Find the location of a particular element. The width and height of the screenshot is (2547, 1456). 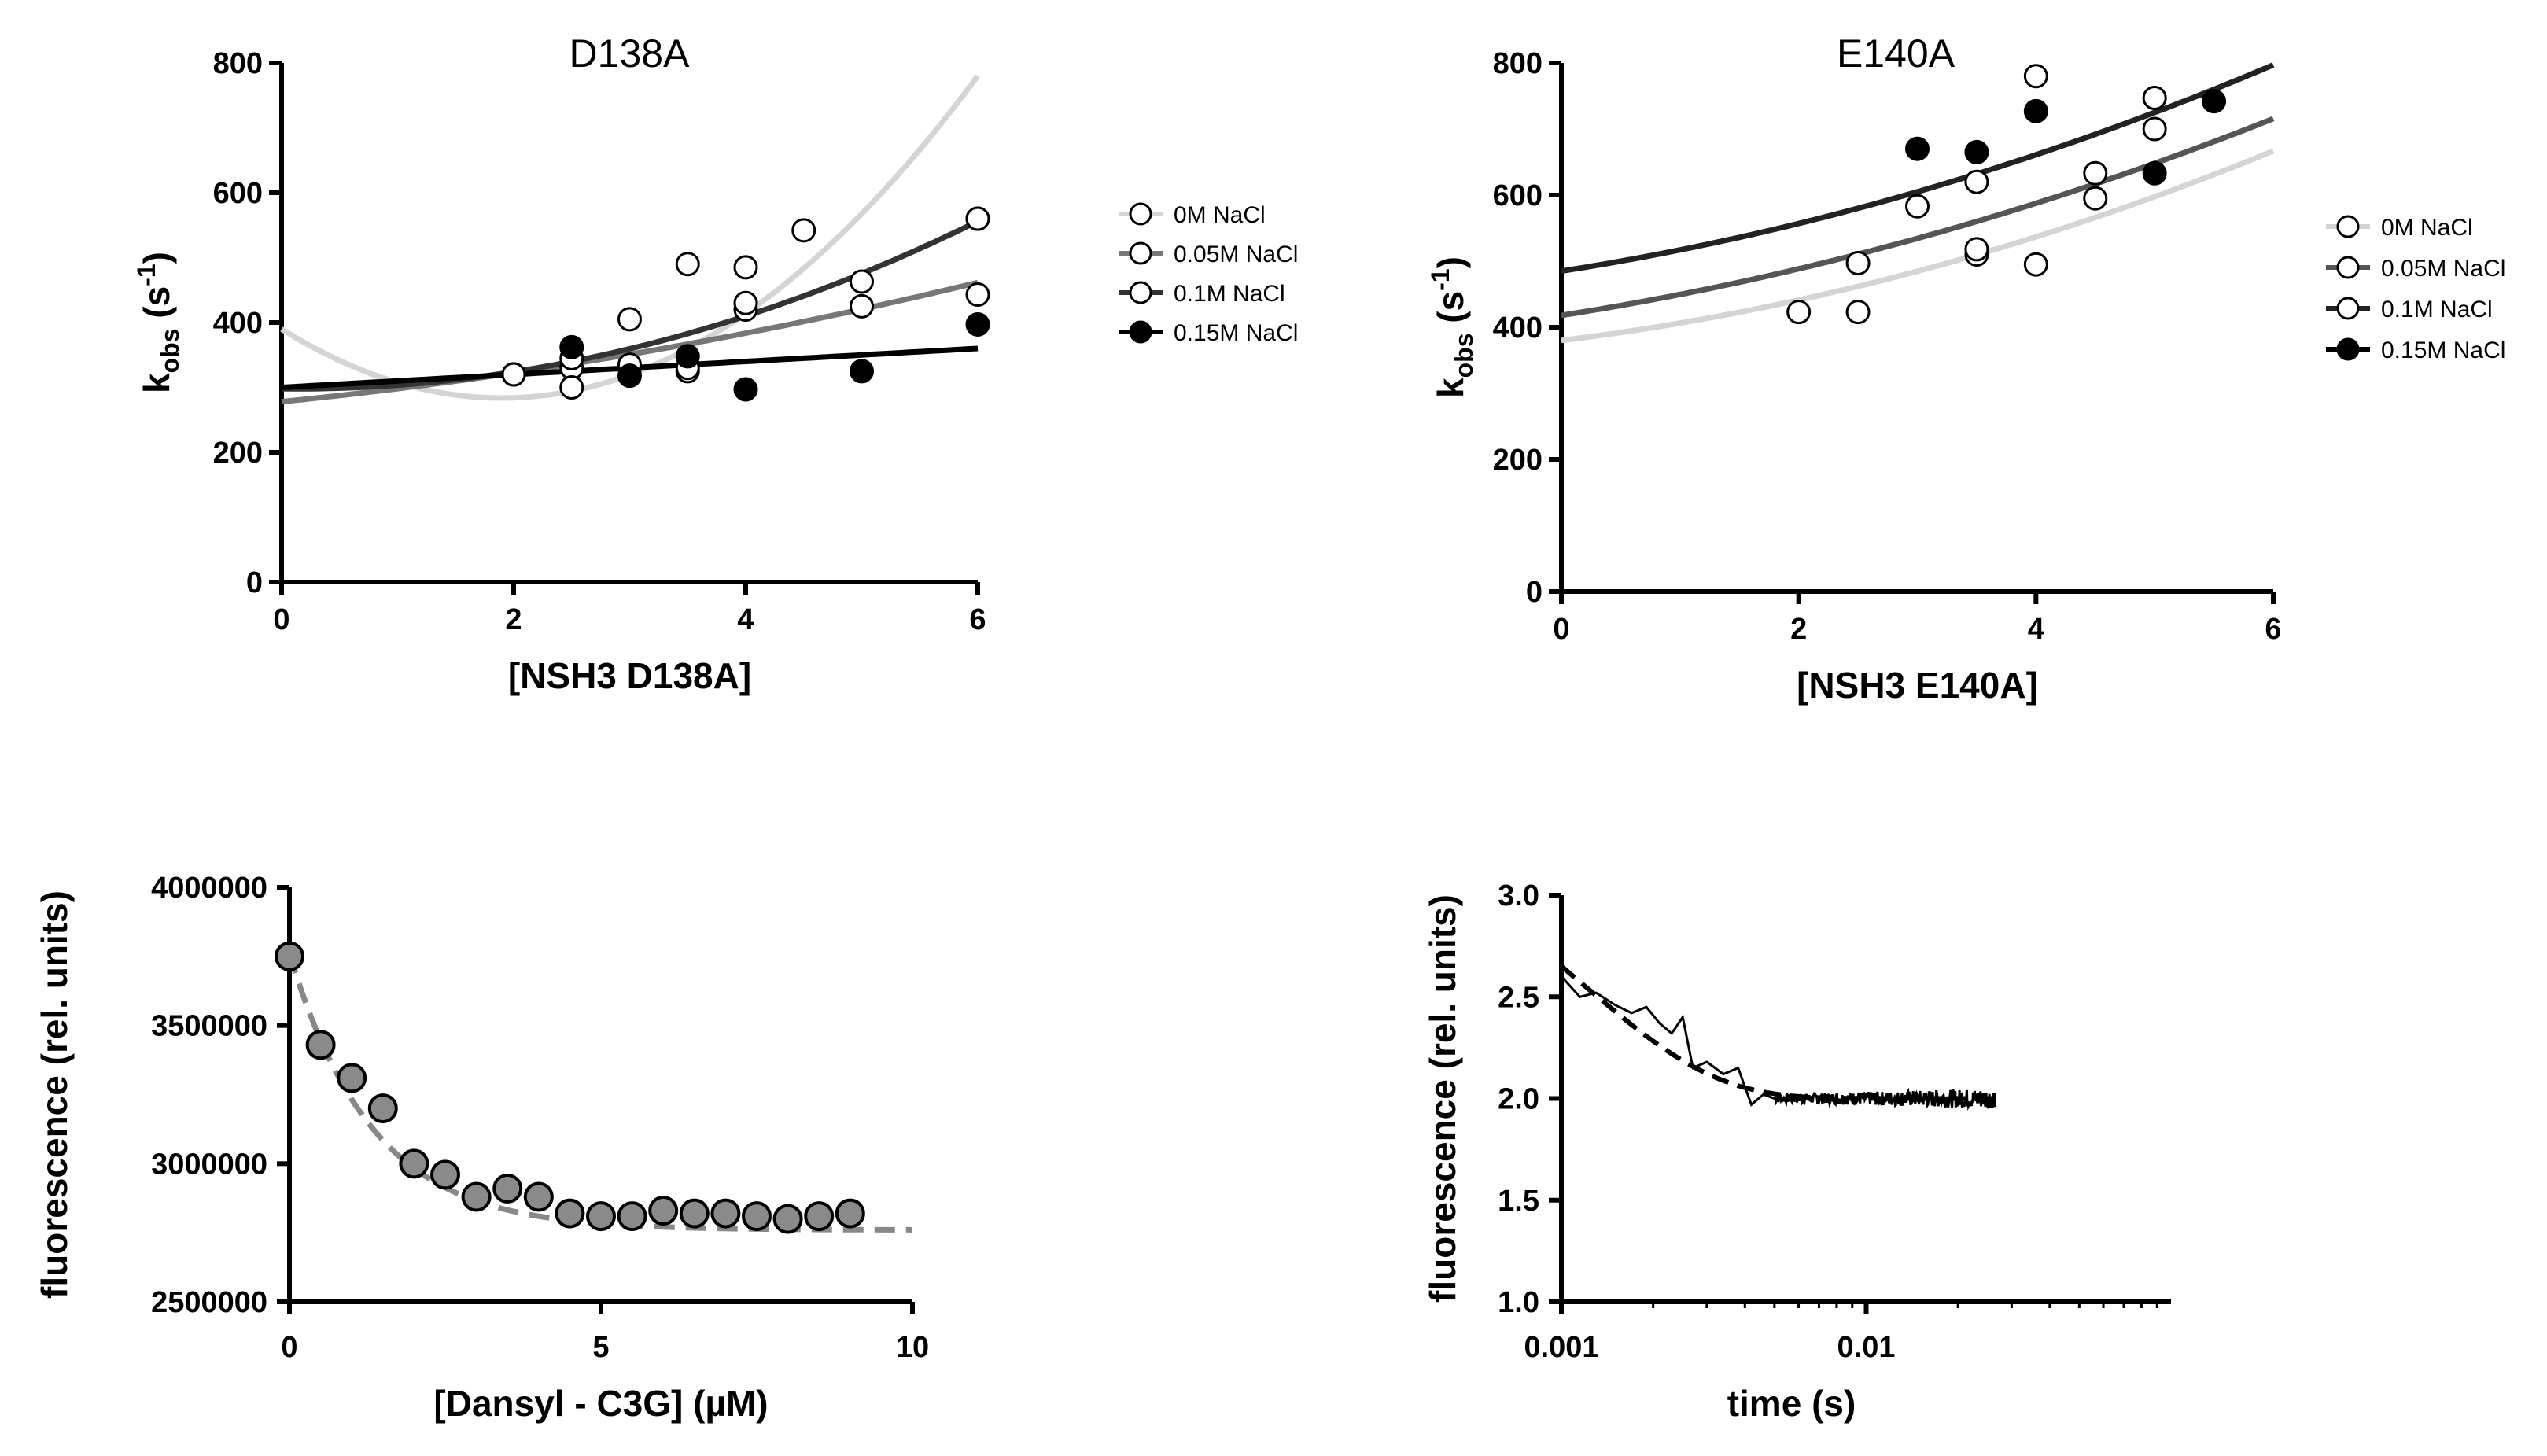

y-tick-label: 1.0 is located at coordinates (1518, 1302).